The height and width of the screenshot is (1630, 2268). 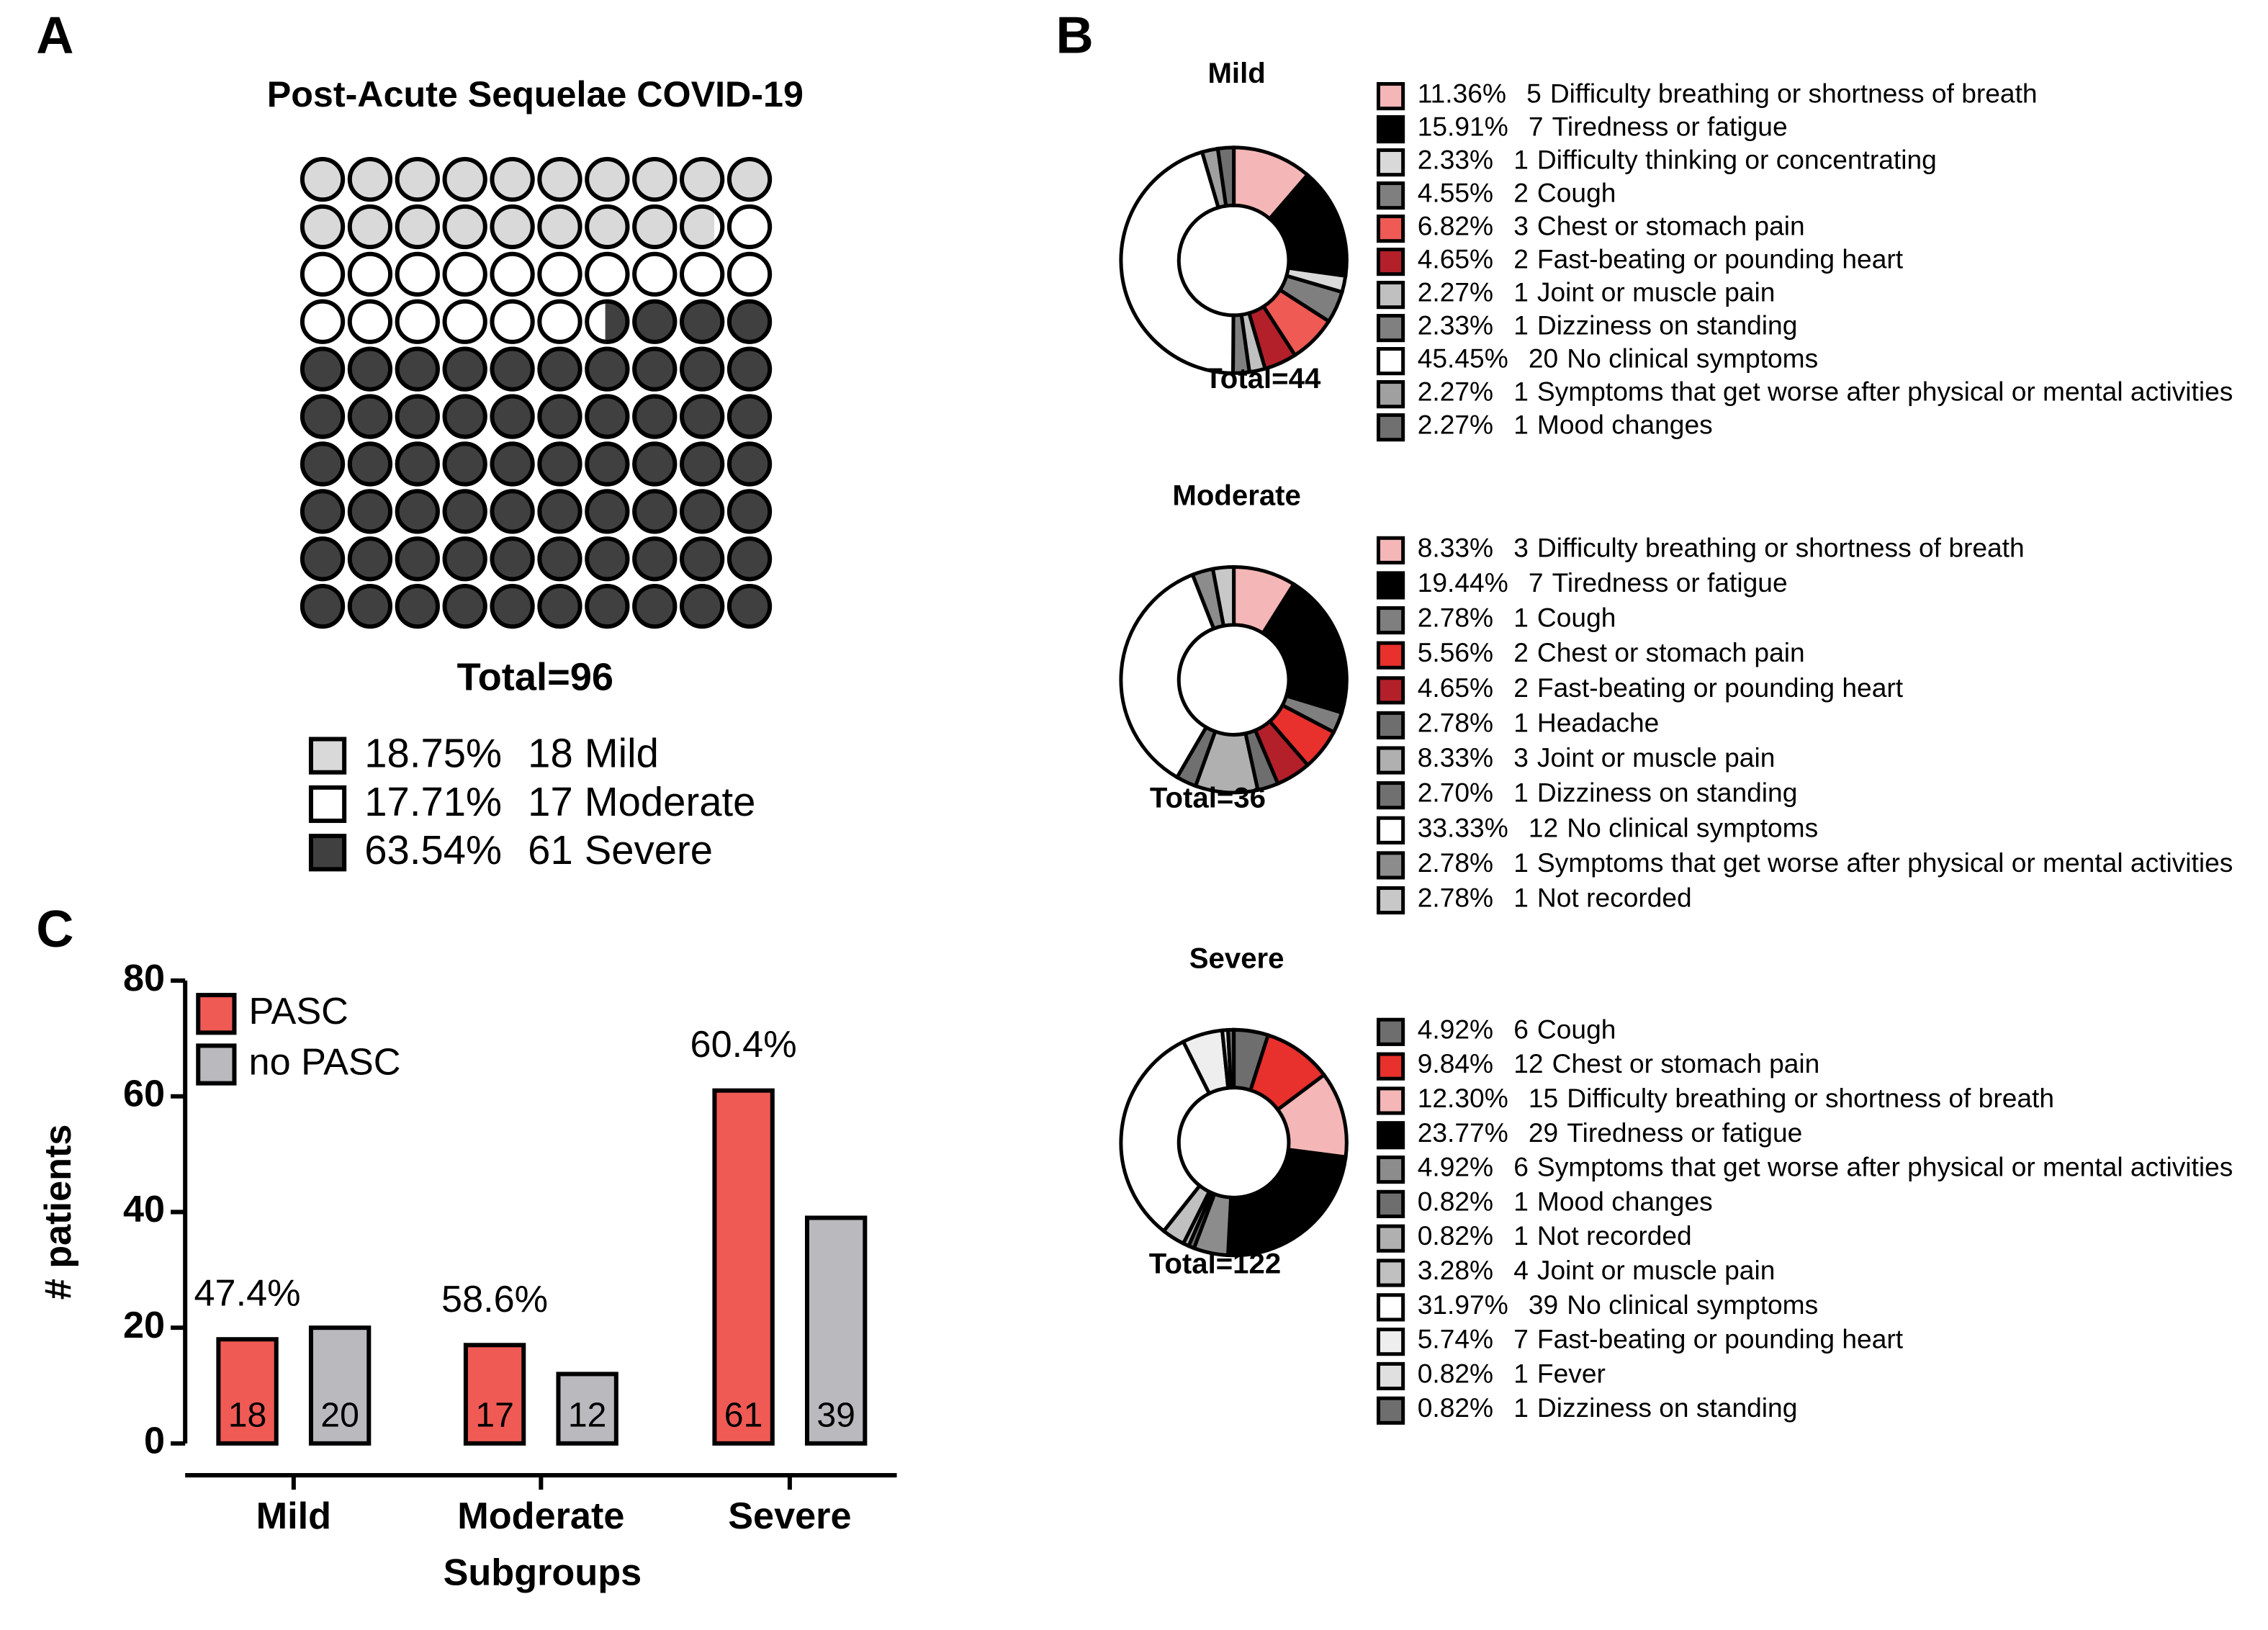 What do you see at coordinates (1661, 687) in the screenshot?
I see `legend-entry: 4.65% 2 Fast-beating or pounding heart` at bounding box center [1661, 687].